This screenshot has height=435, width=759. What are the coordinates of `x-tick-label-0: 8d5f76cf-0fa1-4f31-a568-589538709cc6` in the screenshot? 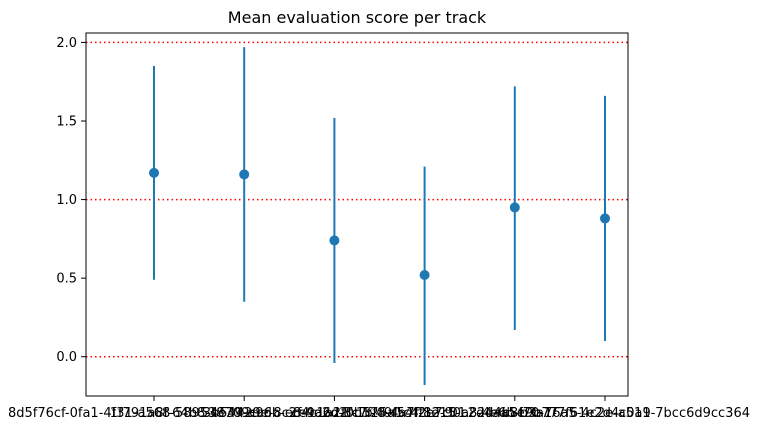 It's located at (140, 413).